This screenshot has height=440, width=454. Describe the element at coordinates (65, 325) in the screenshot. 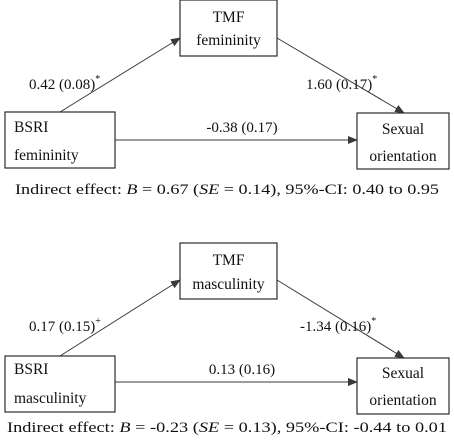

I see `path-a-coefficient: 0.17 (0.15)+` at that location.